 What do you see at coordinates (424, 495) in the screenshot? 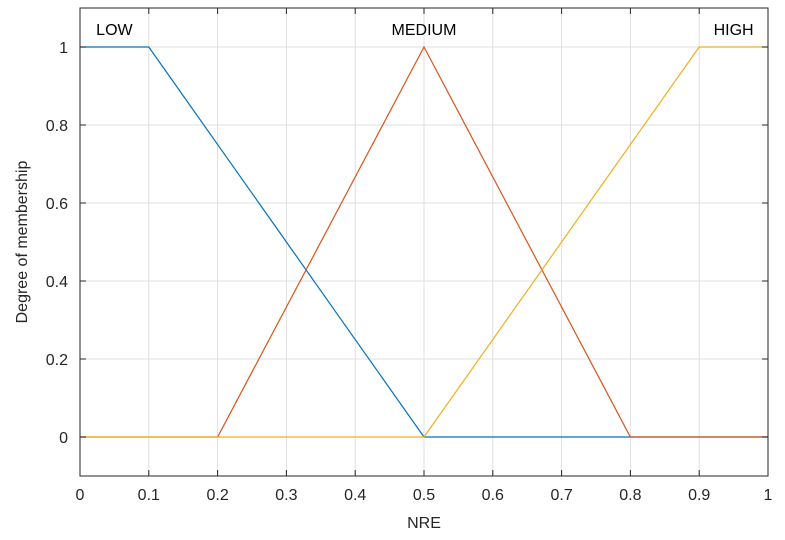
I see `x-tick-label: 0.5` at bounding box center [424, 495].